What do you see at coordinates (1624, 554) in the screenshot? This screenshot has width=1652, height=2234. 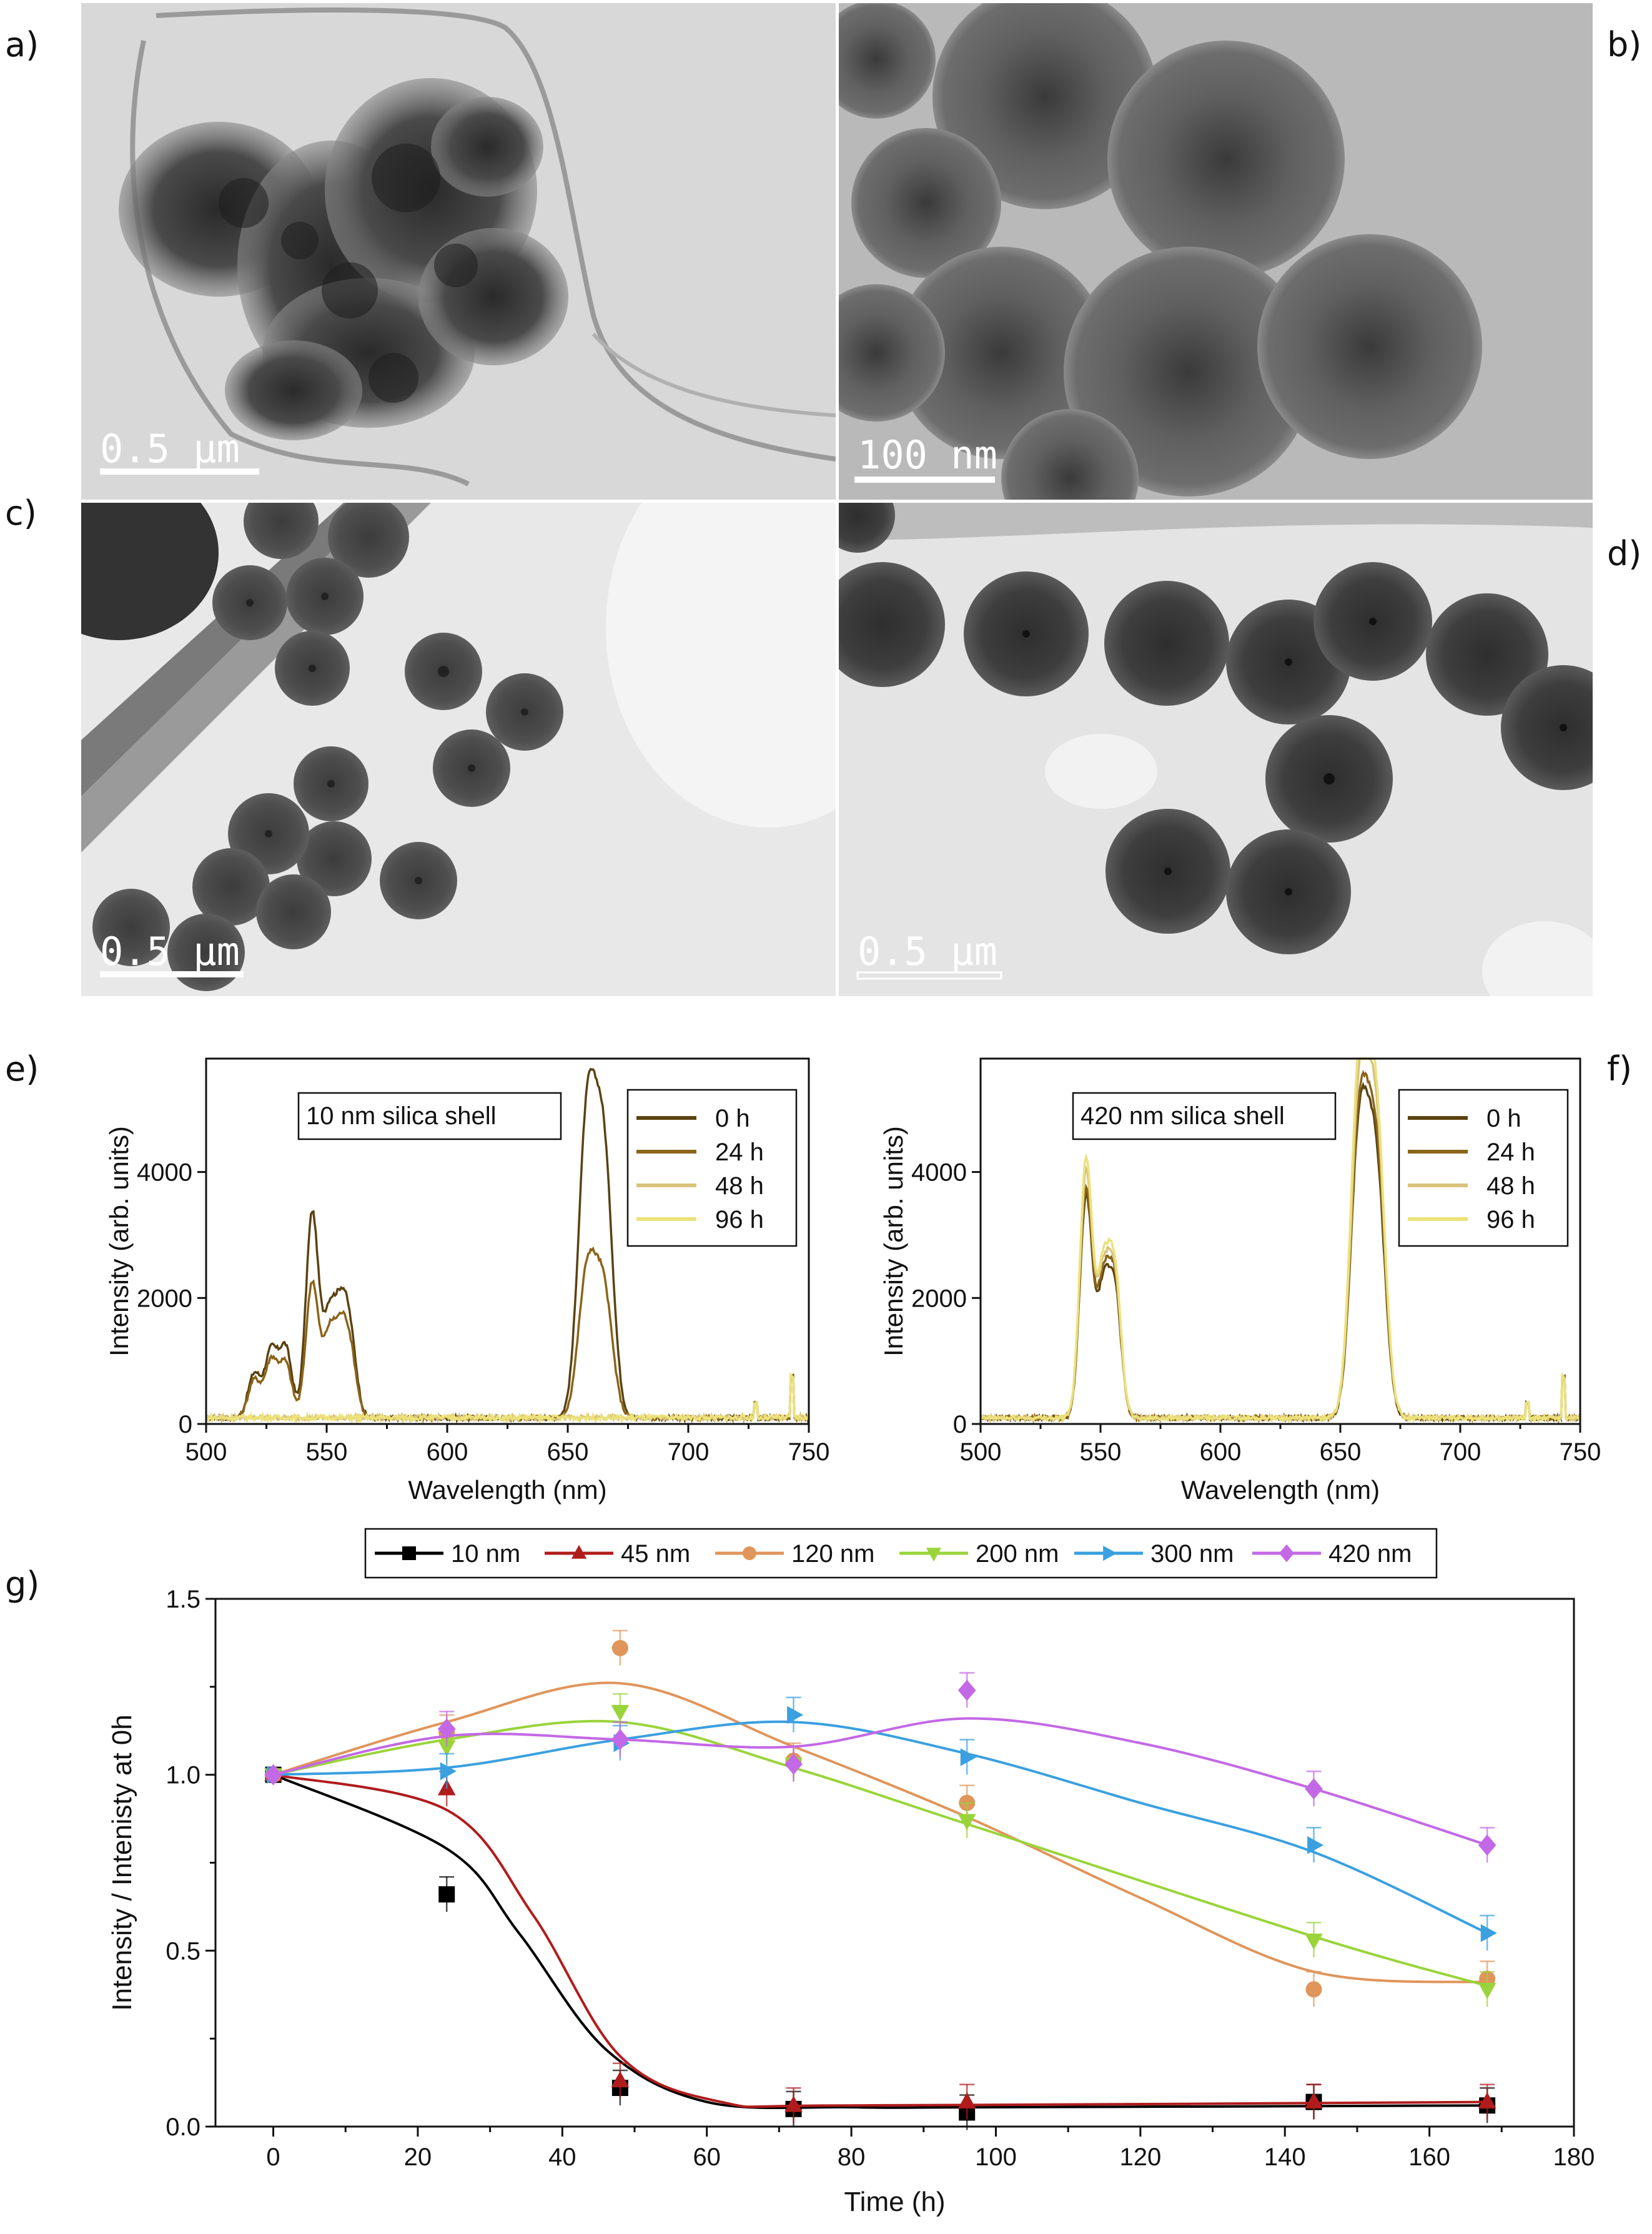 I see `panel-label-d: d)` at bounding box center [1624, 554].